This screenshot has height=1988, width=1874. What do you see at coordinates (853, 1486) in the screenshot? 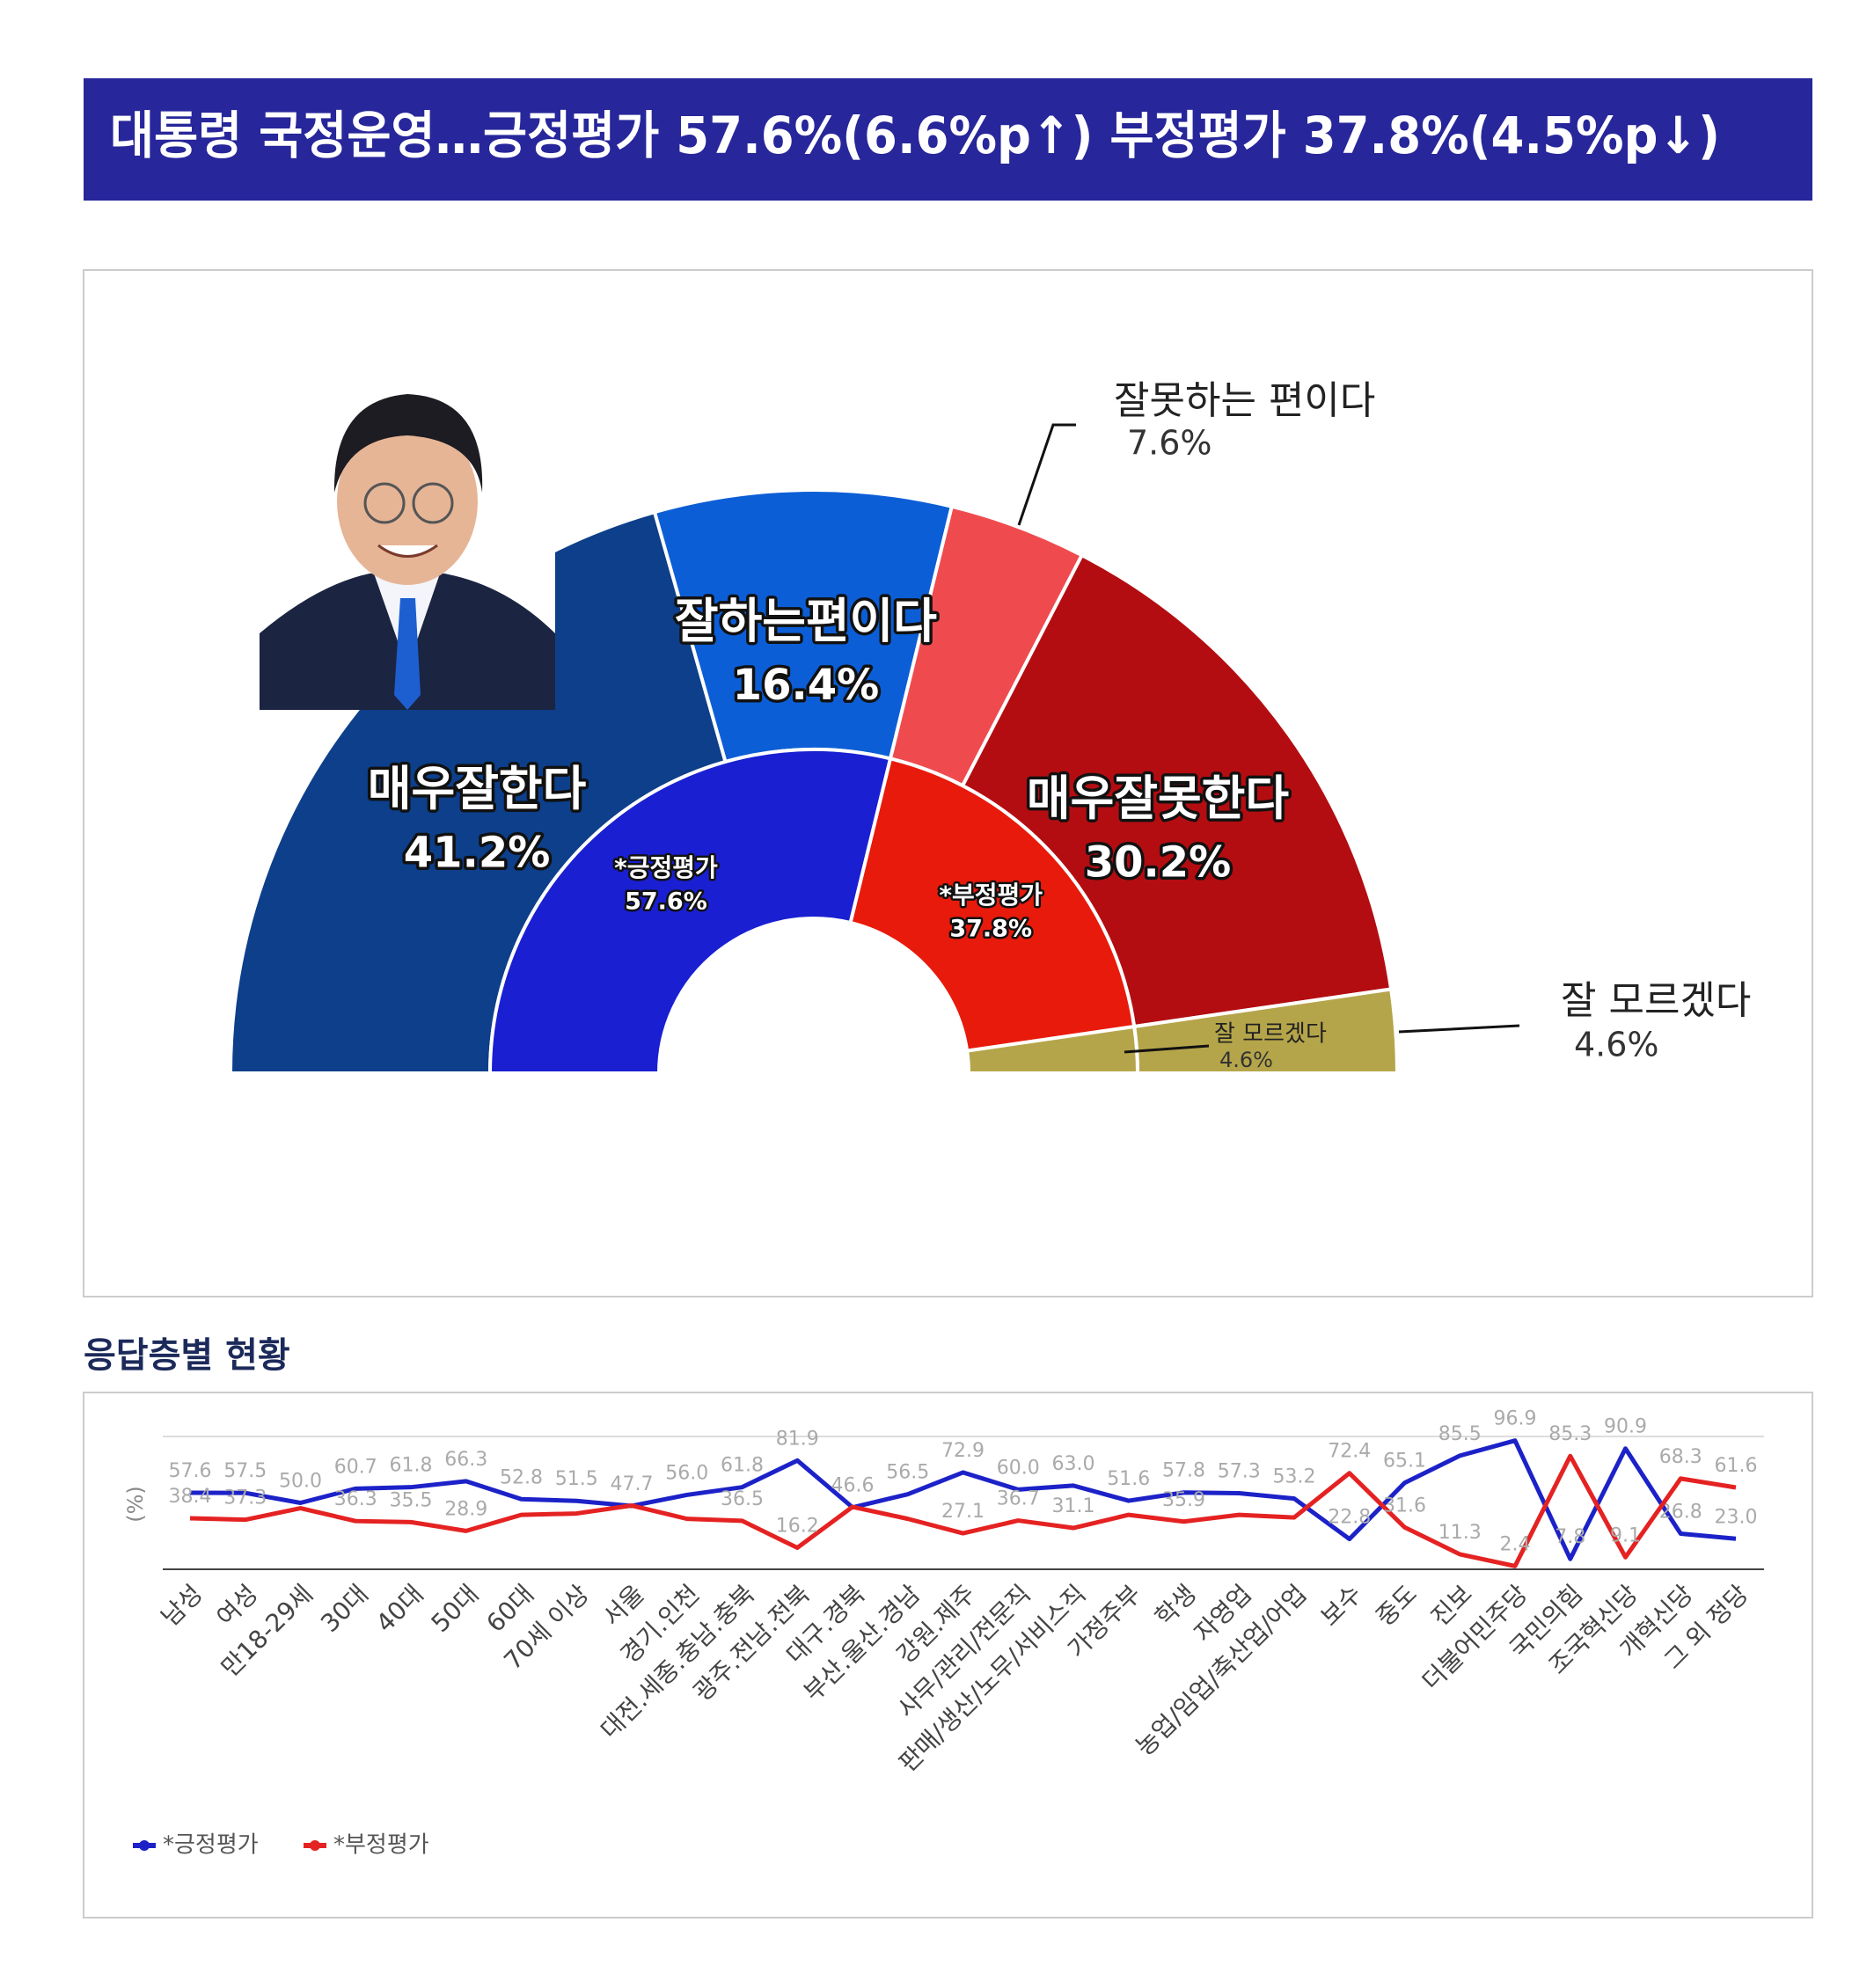
I see `data-label: 46.6` at bounding box center [853, 1486].